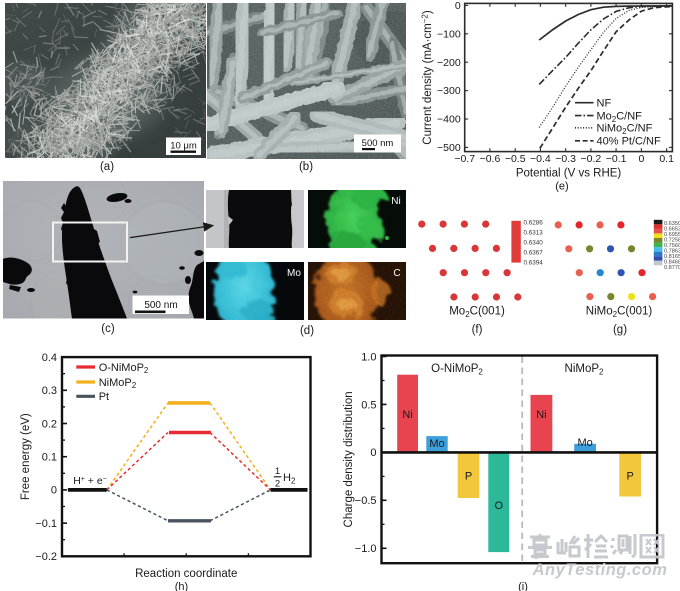 Image resolution: width=680 pixels, height=591 pixels. I want to click on svg-text: (i), so click(523, 586).